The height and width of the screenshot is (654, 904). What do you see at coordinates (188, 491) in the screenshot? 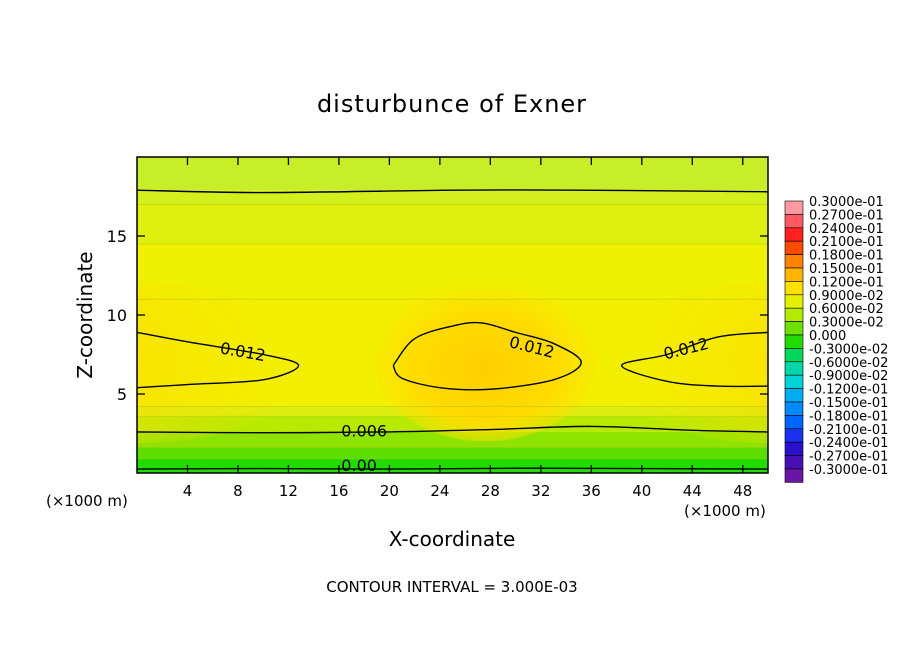
I see `x-tick-label: 4` at bounding box center [188, 491].